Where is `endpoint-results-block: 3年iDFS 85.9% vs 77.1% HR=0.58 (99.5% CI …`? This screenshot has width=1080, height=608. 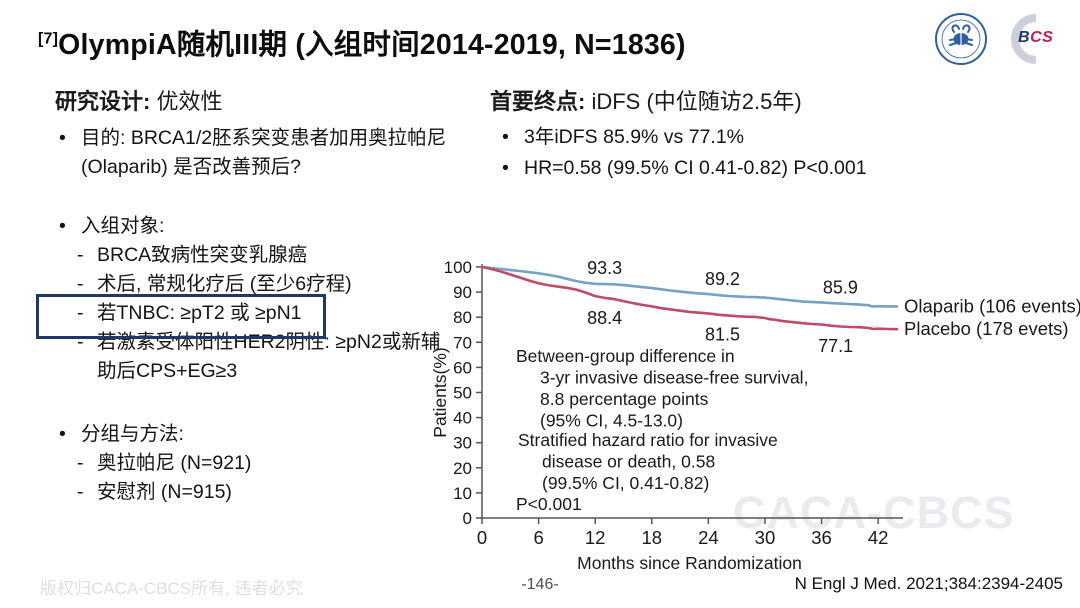
endpoint-results-block: 3年iDFS 85.9% vs 77.1% HR=0.58 (99.5% CI … is located at coordinates (778, 153).